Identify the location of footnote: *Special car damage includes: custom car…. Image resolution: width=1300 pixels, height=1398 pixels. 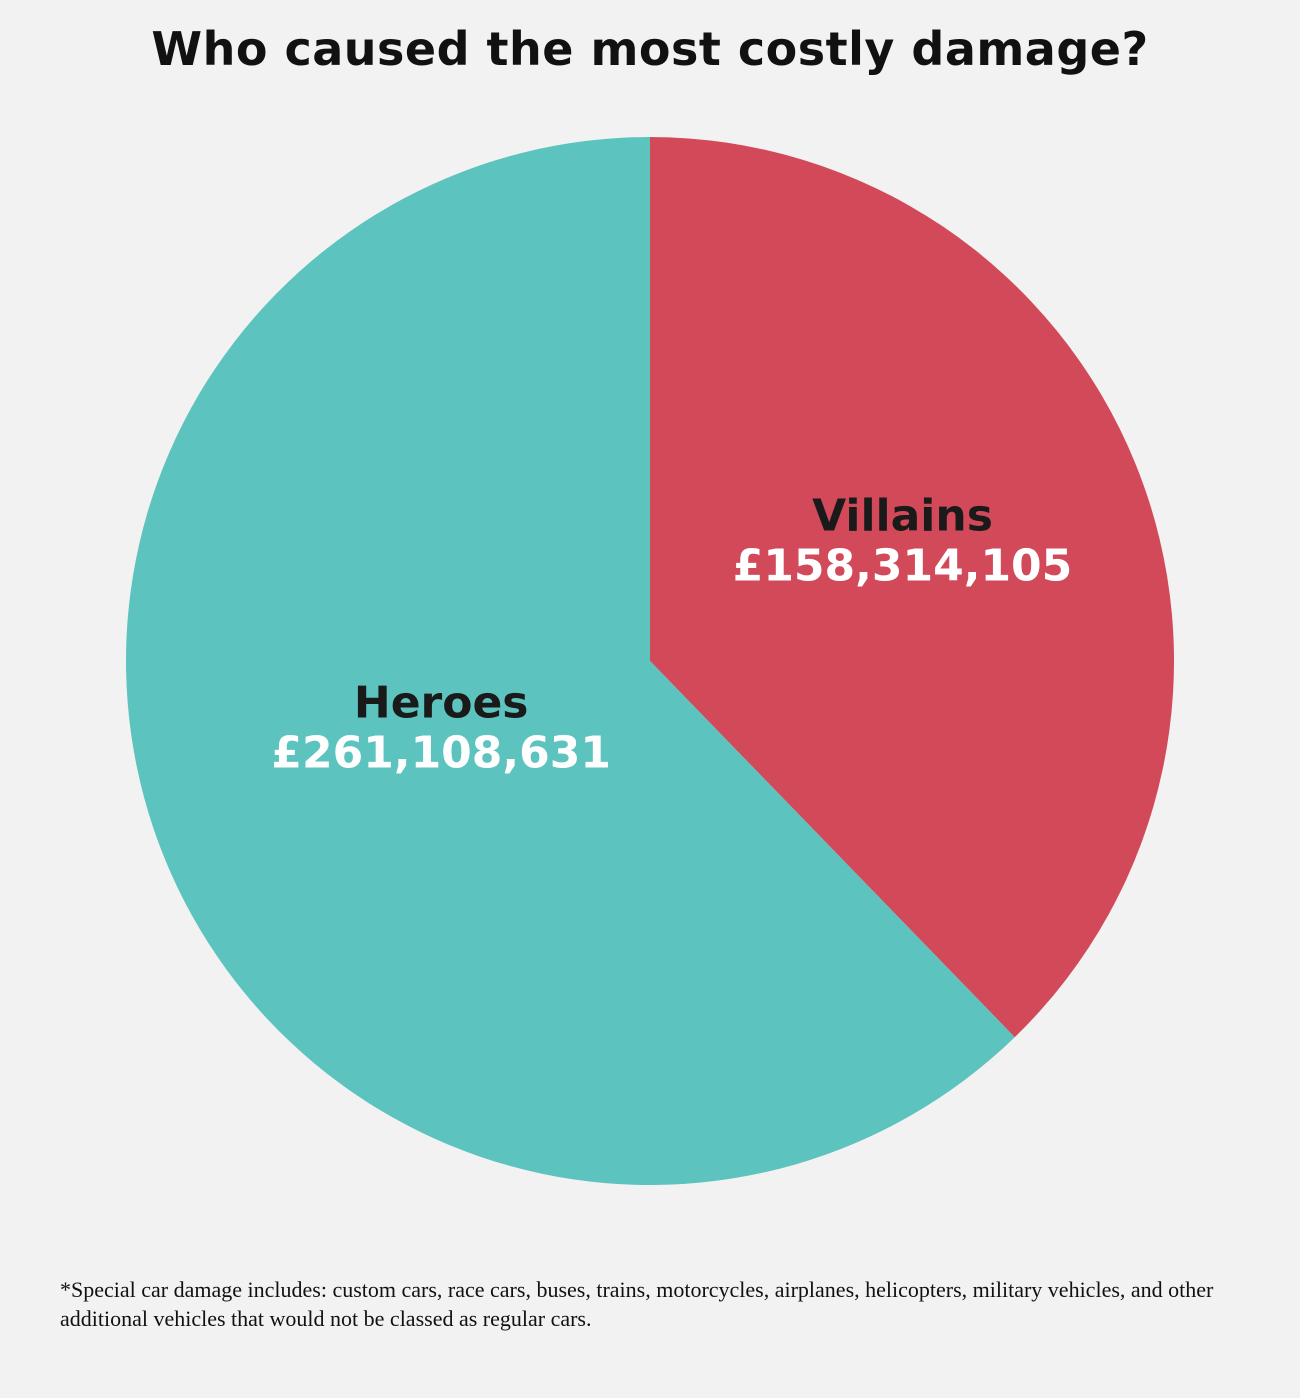
(637, 1304).